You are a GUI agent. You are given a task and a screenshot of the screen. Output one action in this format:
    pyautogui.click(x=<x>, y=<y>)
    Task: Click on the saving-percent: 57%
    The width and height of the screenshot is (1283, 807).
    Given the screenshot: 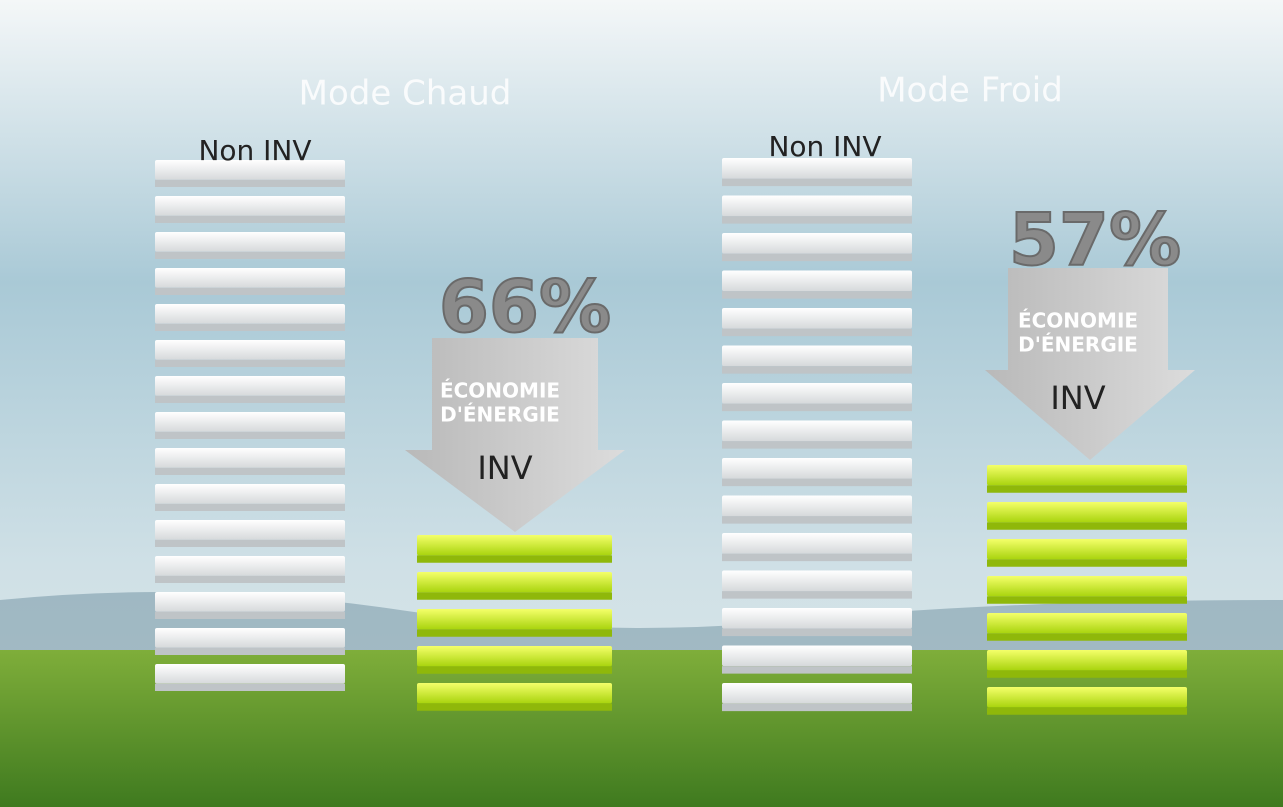 What is the action you would take?
    pyautogui.click(x=1095, y=240)
    